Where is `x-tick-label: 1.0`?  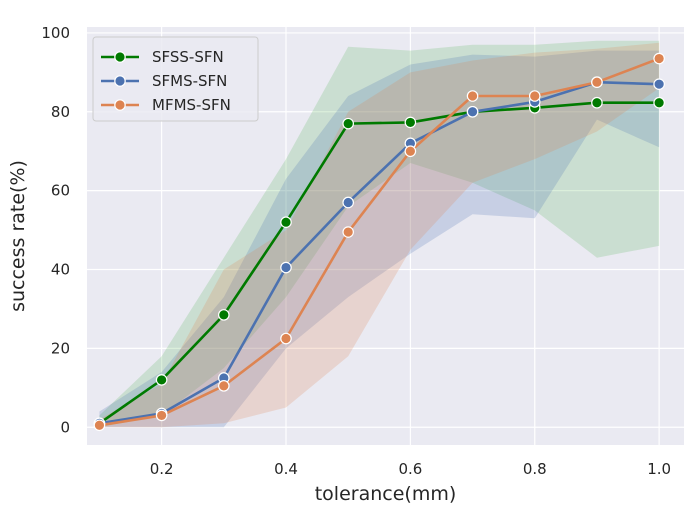
x-tick-label: 1.0 is located at coordinates (659, 469).